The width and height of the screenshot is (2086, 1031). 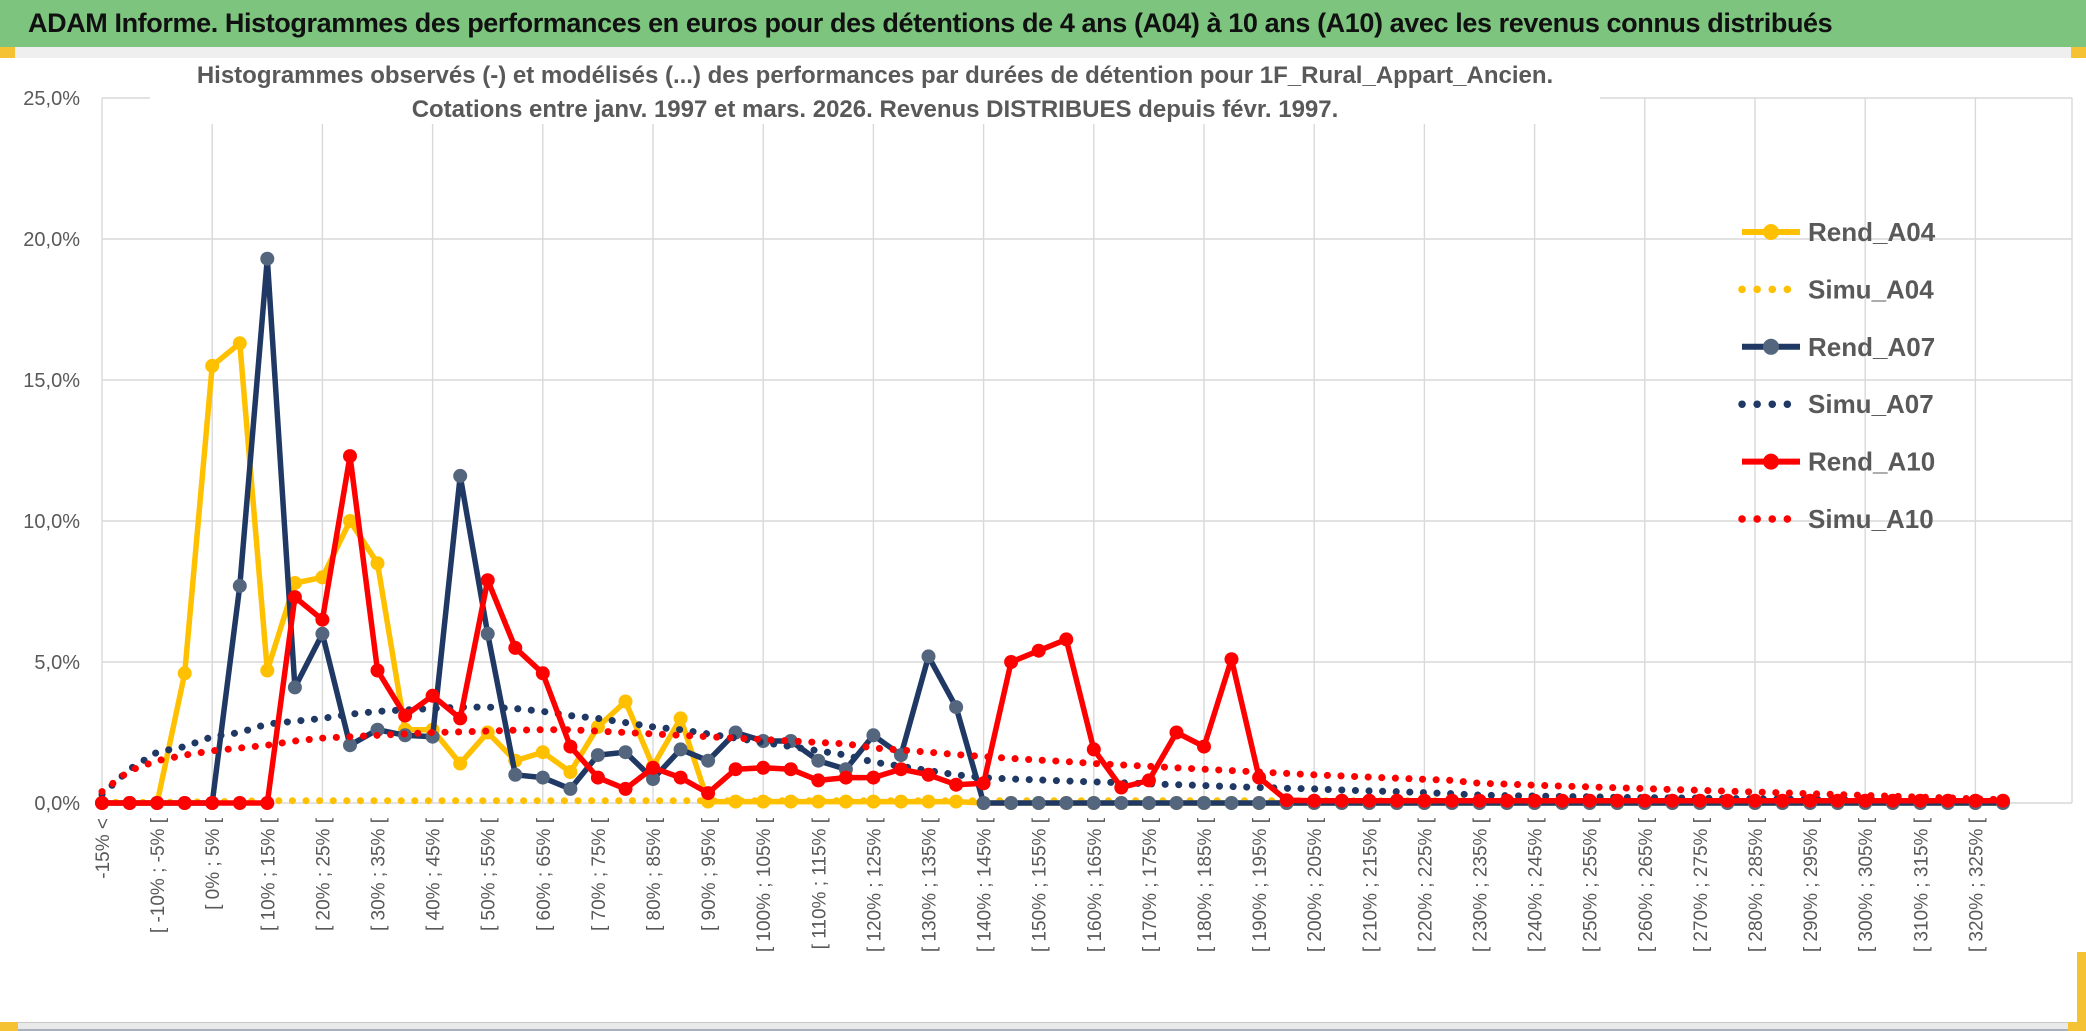 What do you see at coordinates (57, 663) in the screenshot?
I see `y-axis-tick-label: 5,0%` at bounding box center [57, 663].